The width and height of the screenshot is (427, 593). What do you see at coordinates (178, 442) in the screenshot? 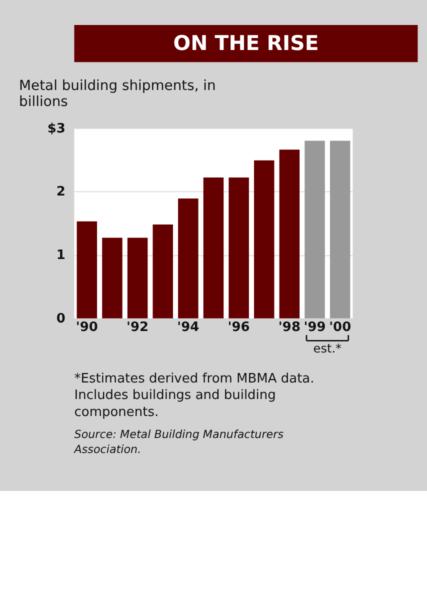
I see `source-note: Source: Metal Building Manufacturers Association.` at bounding box center [178, 442].